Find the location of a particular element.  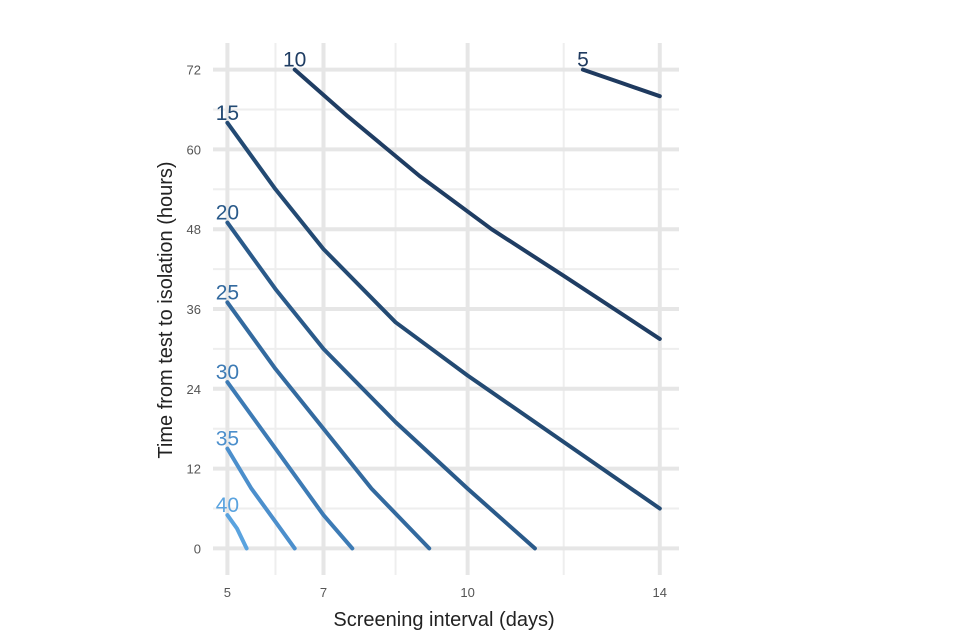

y-tick-label: 48 is located at coordinates (194, 229).